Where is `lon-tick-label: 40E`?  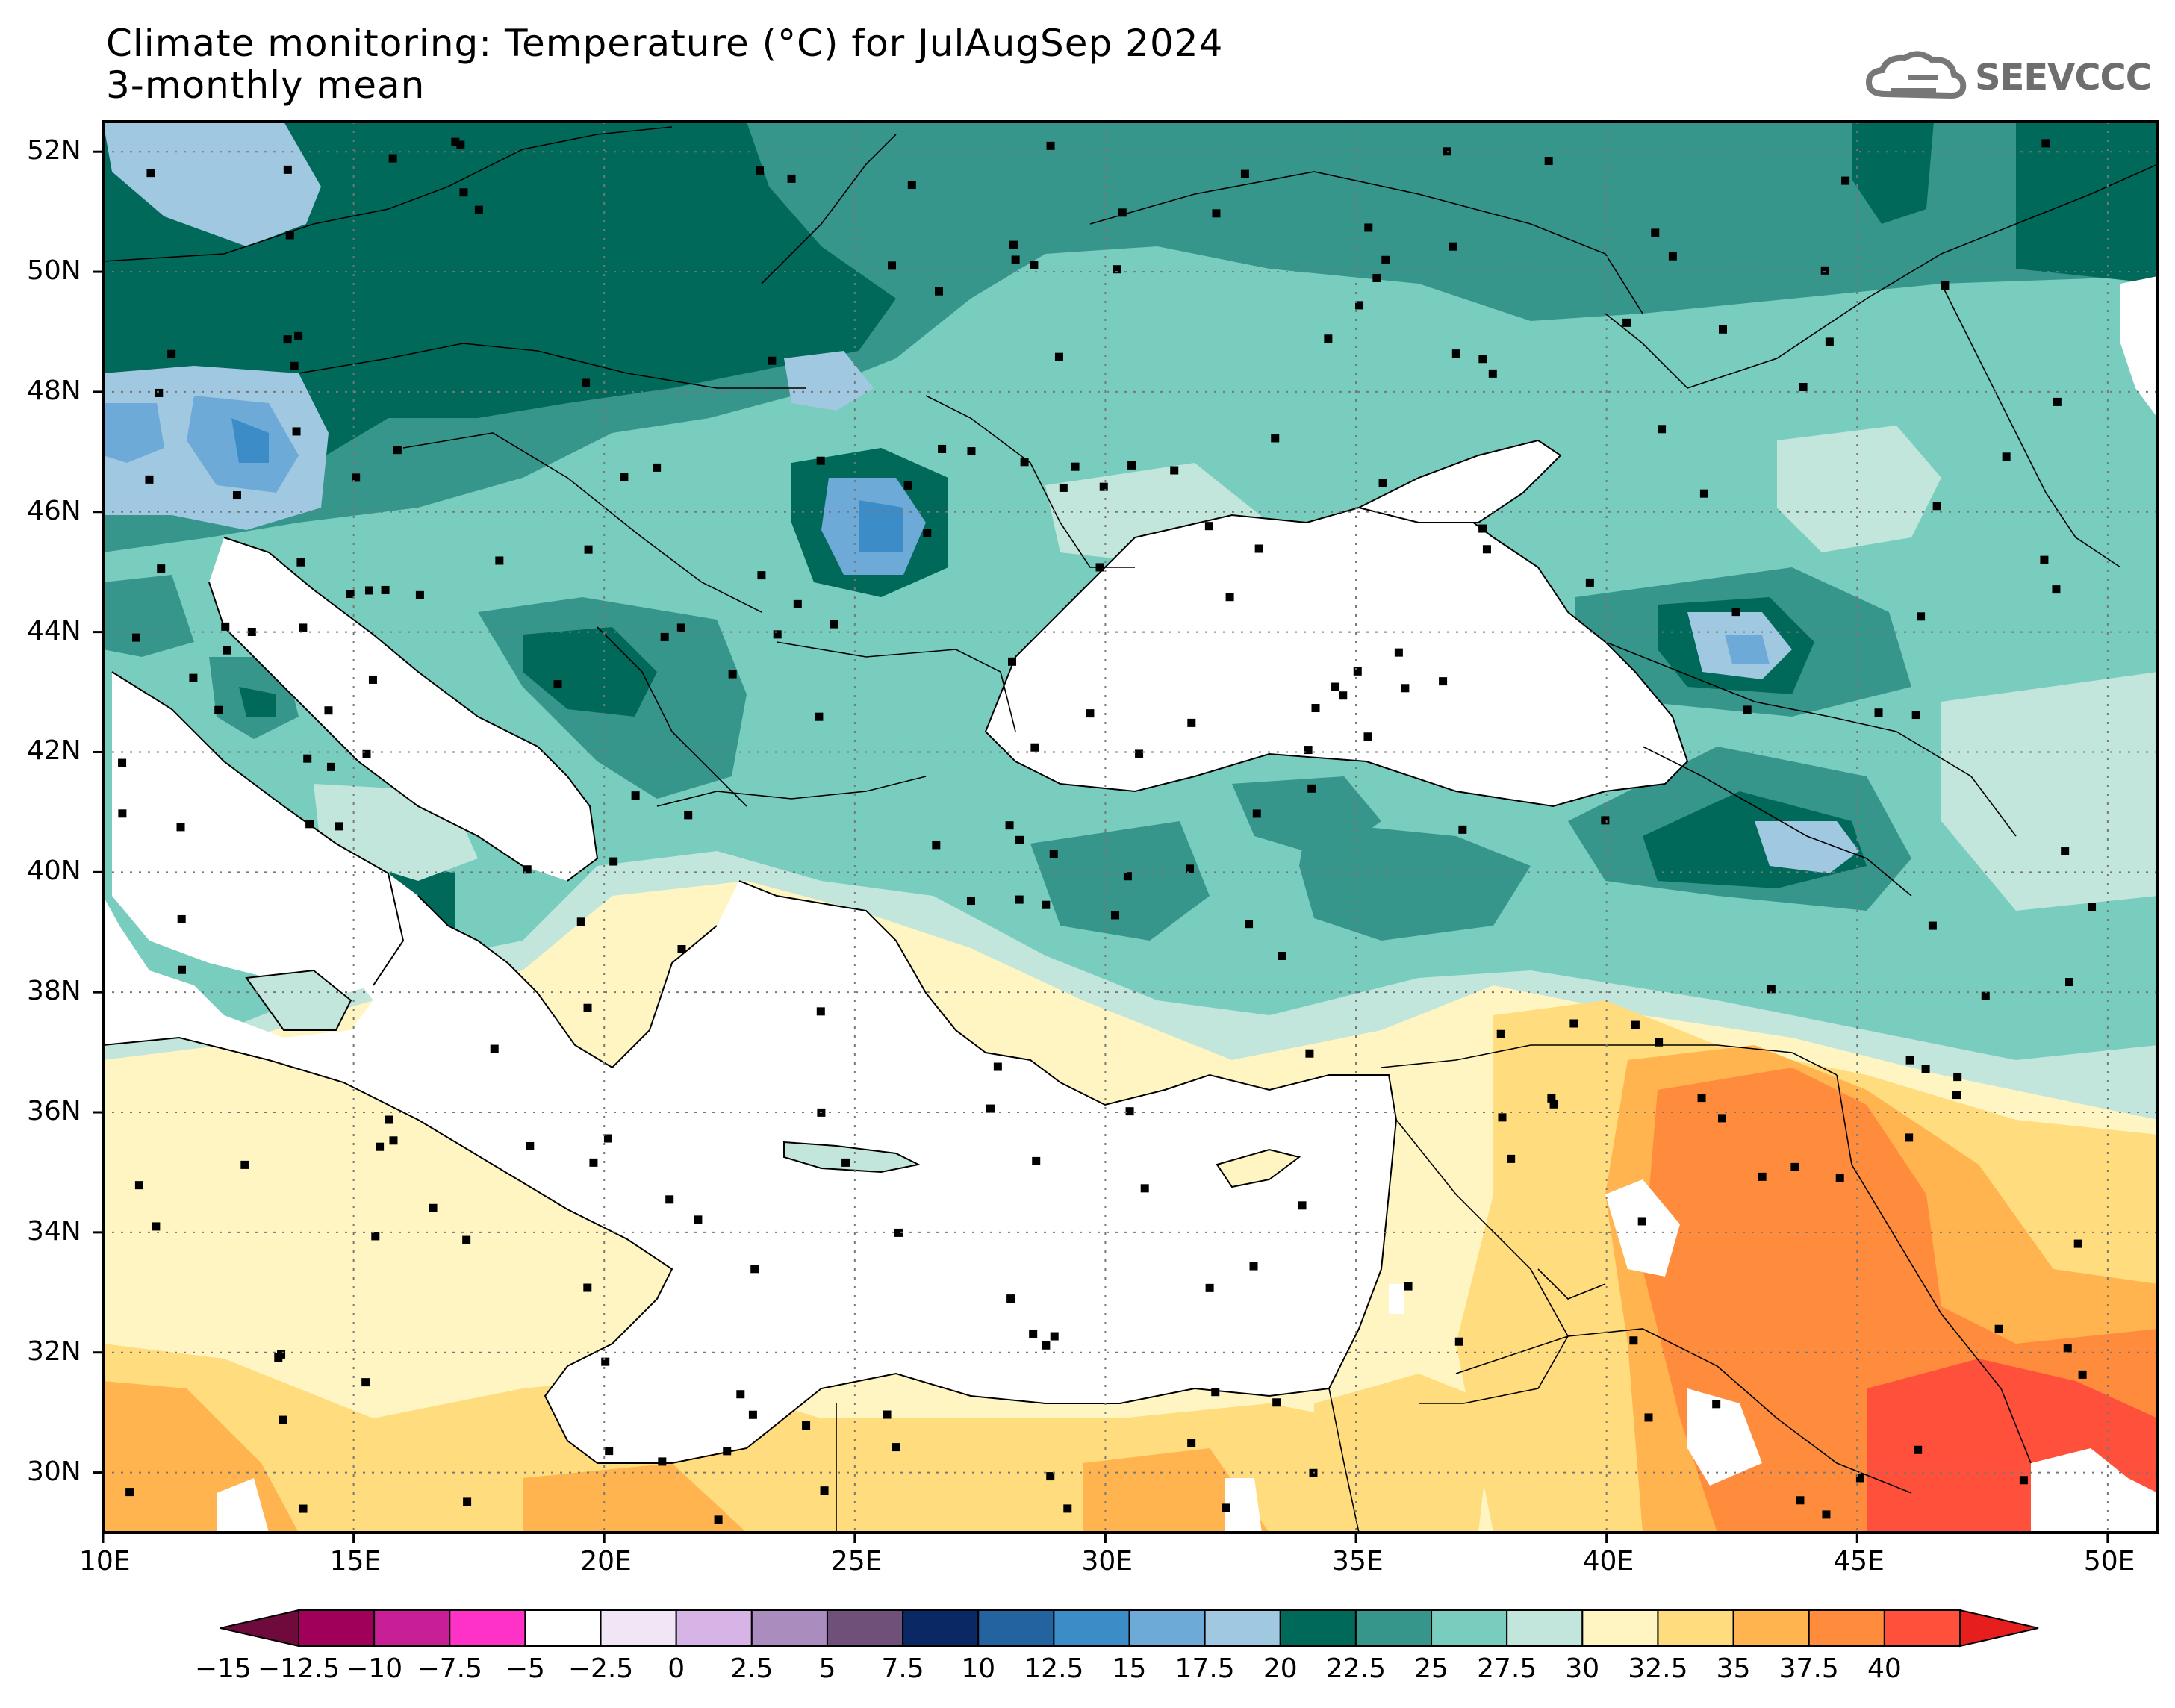
lon-tick-label: 40E is located at coordinates (1608, 1561).